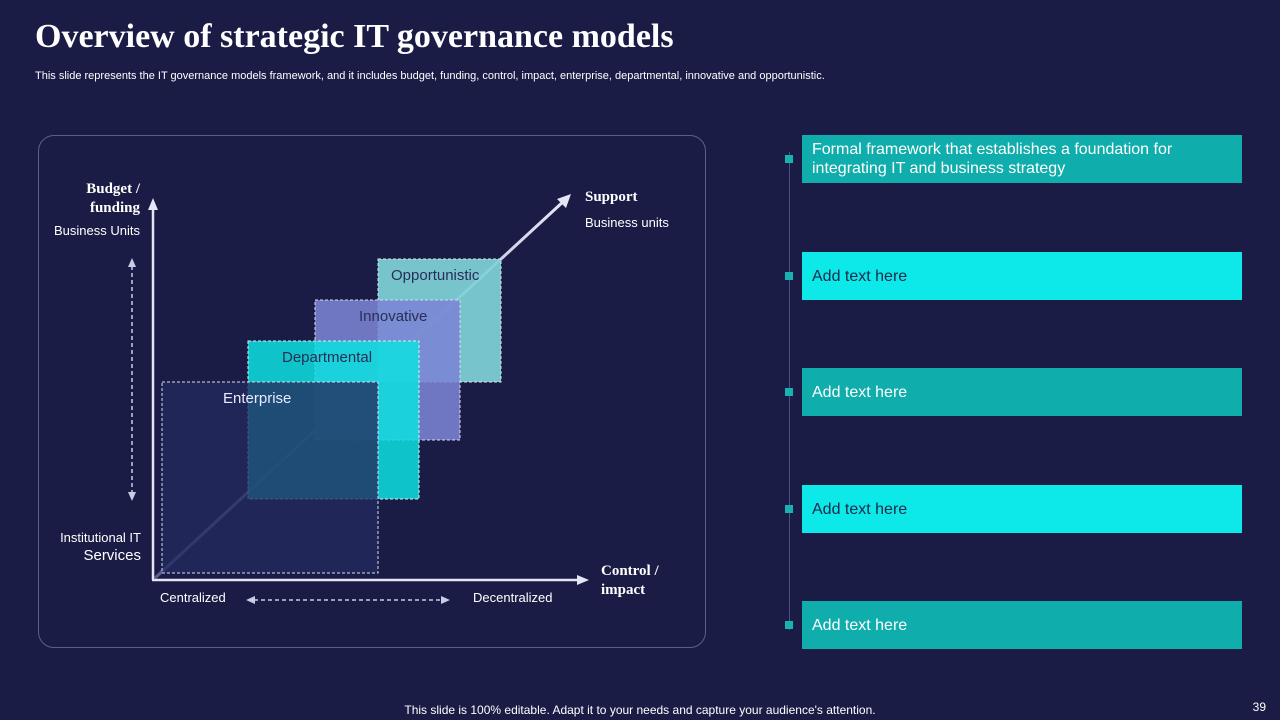 Image resolution: width=1280 pixels, height=720 pixels. I want to click on text-box-4-text: Add text here, so click(860, 509).